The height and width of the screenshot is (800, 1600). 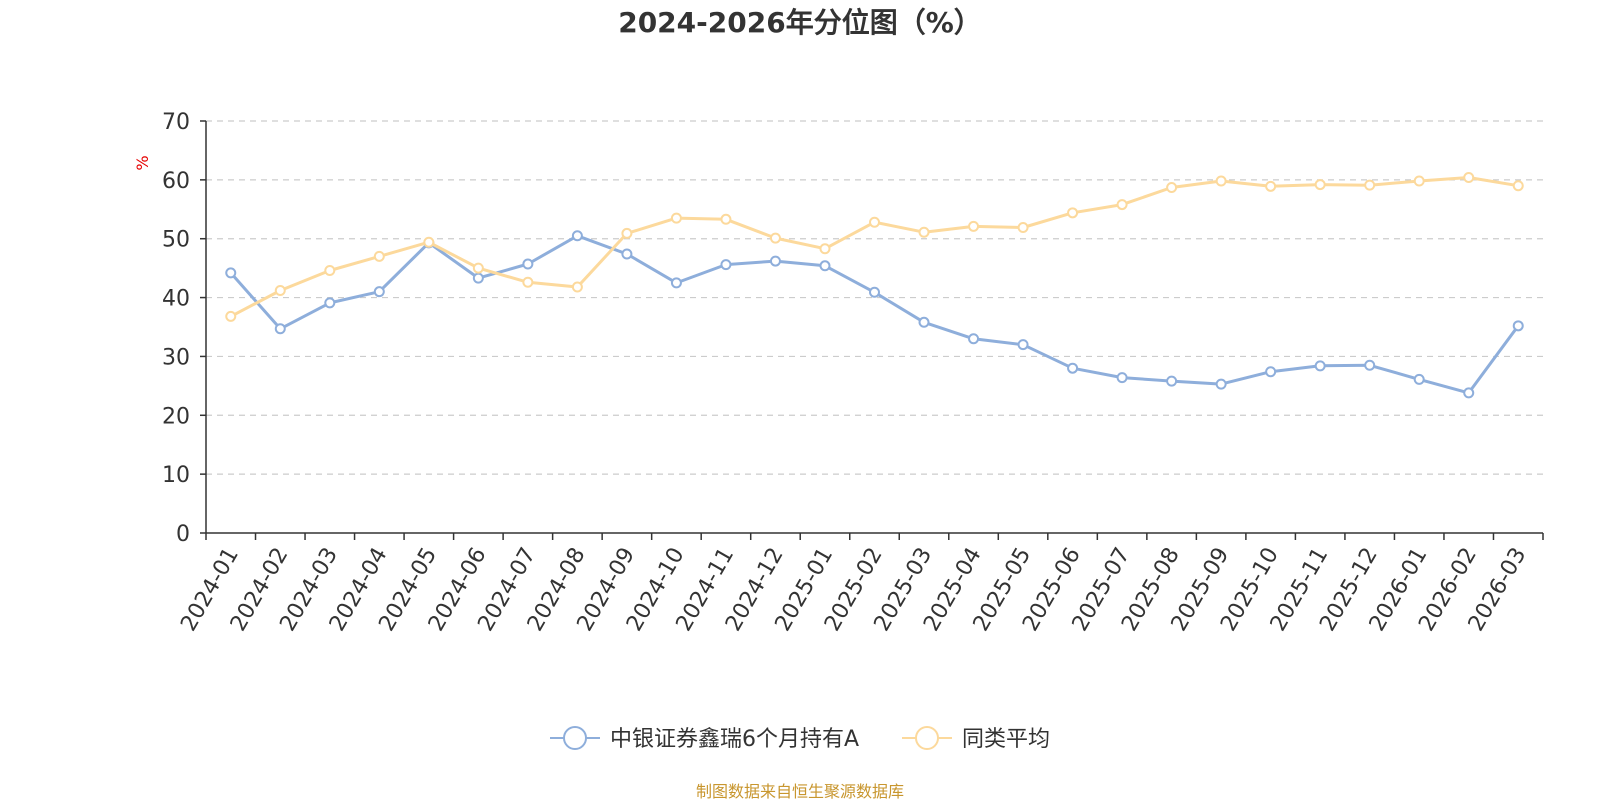 What do you see at coordinates (1006, 739) in the screenshot?
I see `legend-label: 同类平均` at bounding box center [1006, 739].